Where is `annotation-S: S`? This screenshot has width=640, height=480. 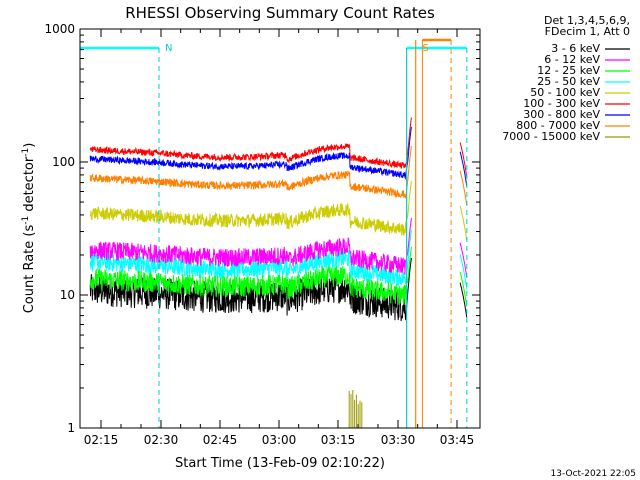 annotation-S: S is located at coordinates (425, 48).